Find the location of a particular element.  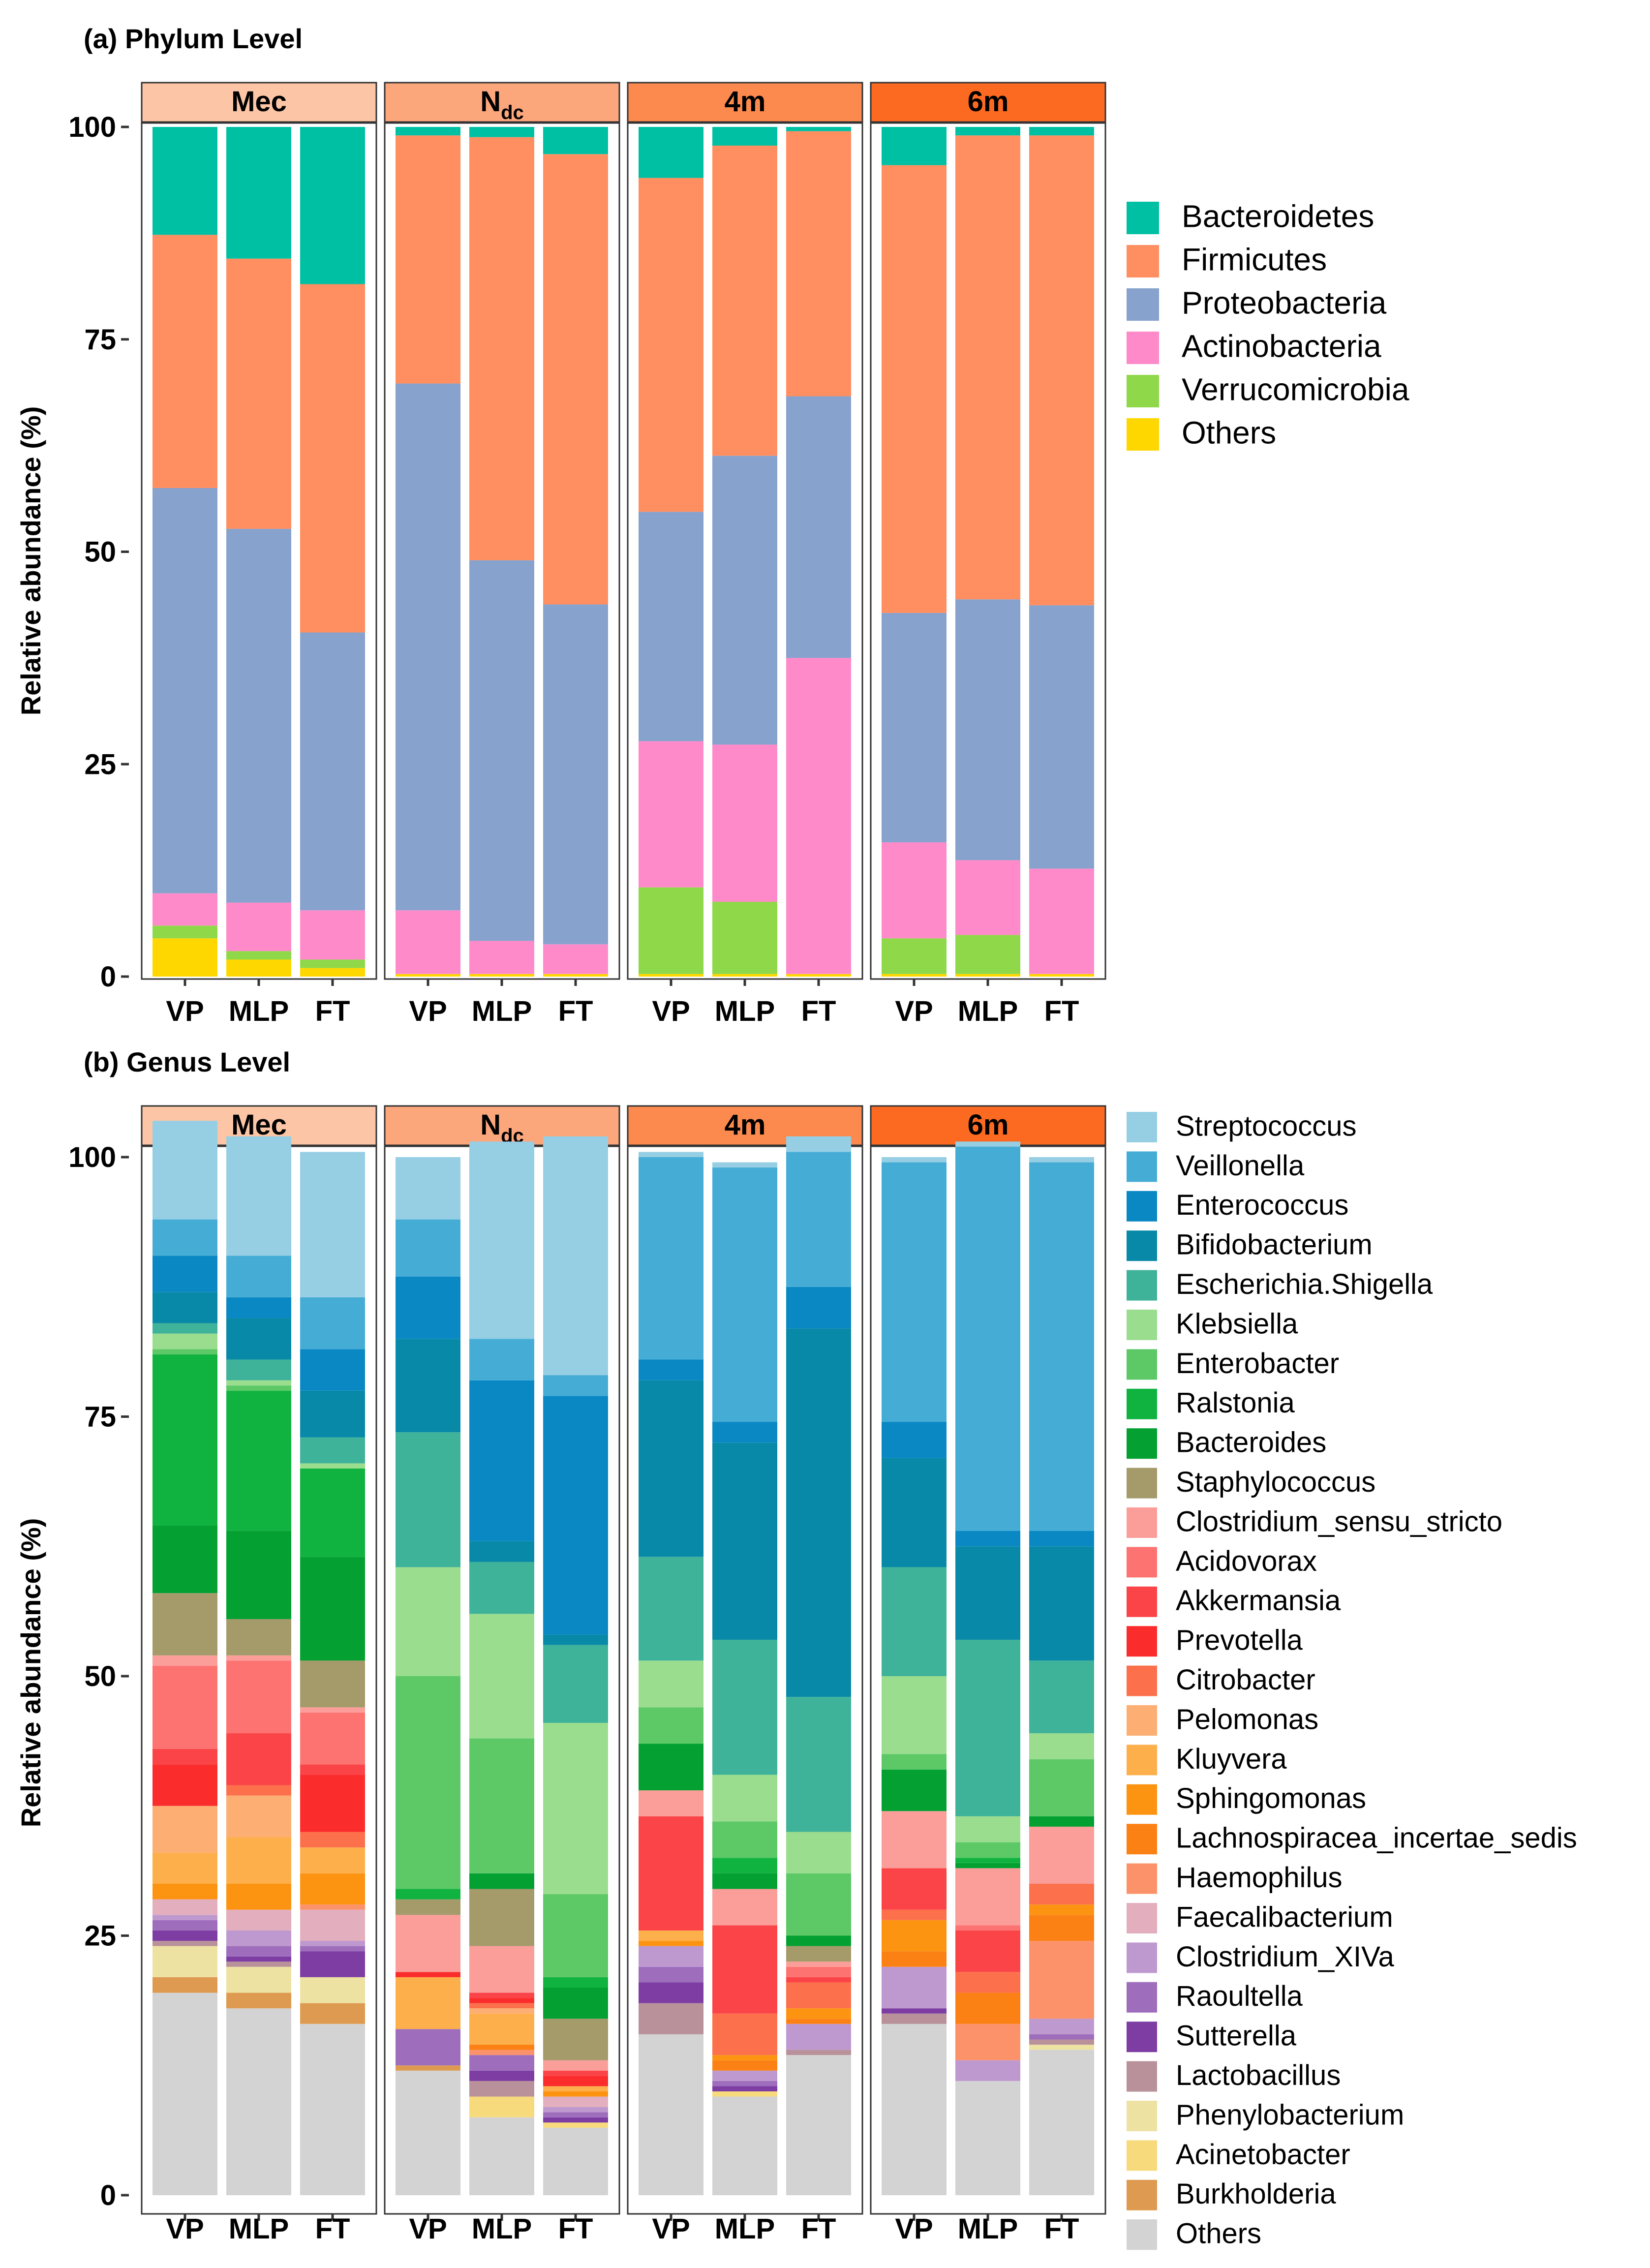

bar-ndc-vp-actinobacteria is located at coordinates (428, 942).